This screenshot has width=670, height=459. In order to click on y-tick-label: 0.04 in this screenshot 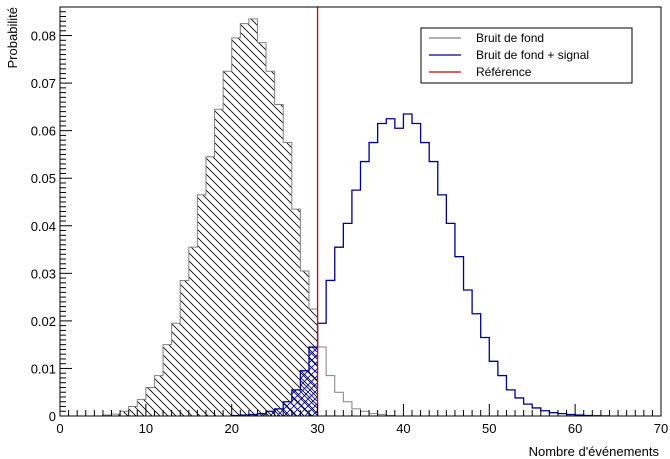, I will do `click(43, 226)`.